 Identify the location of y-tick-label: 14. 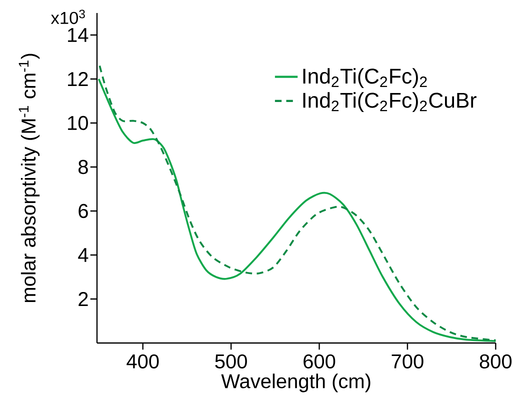
(78, 35).